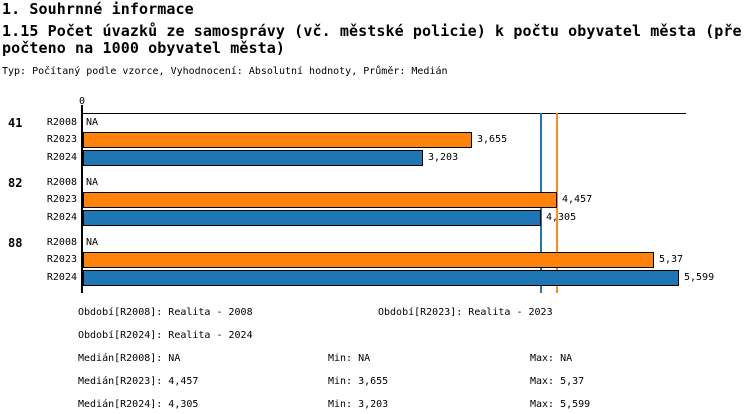 This screenshot has height=414, width=750. Describe the element at coordinates (557, 203) in the screenshot. I see `median-line-R2023` at that location.